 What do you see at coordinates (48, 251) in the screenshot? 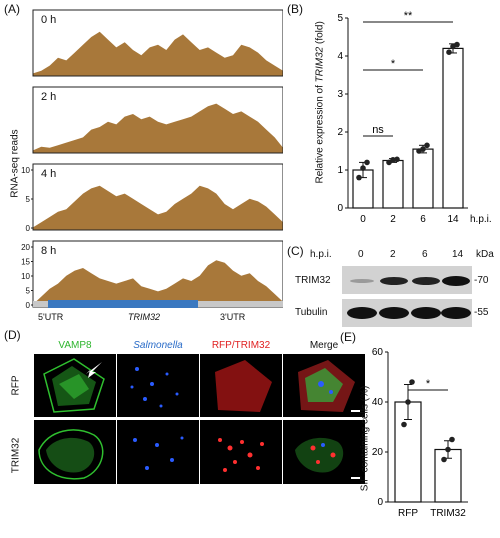
I see `track-label-3: 8 h` at bounding box center [48, 251].